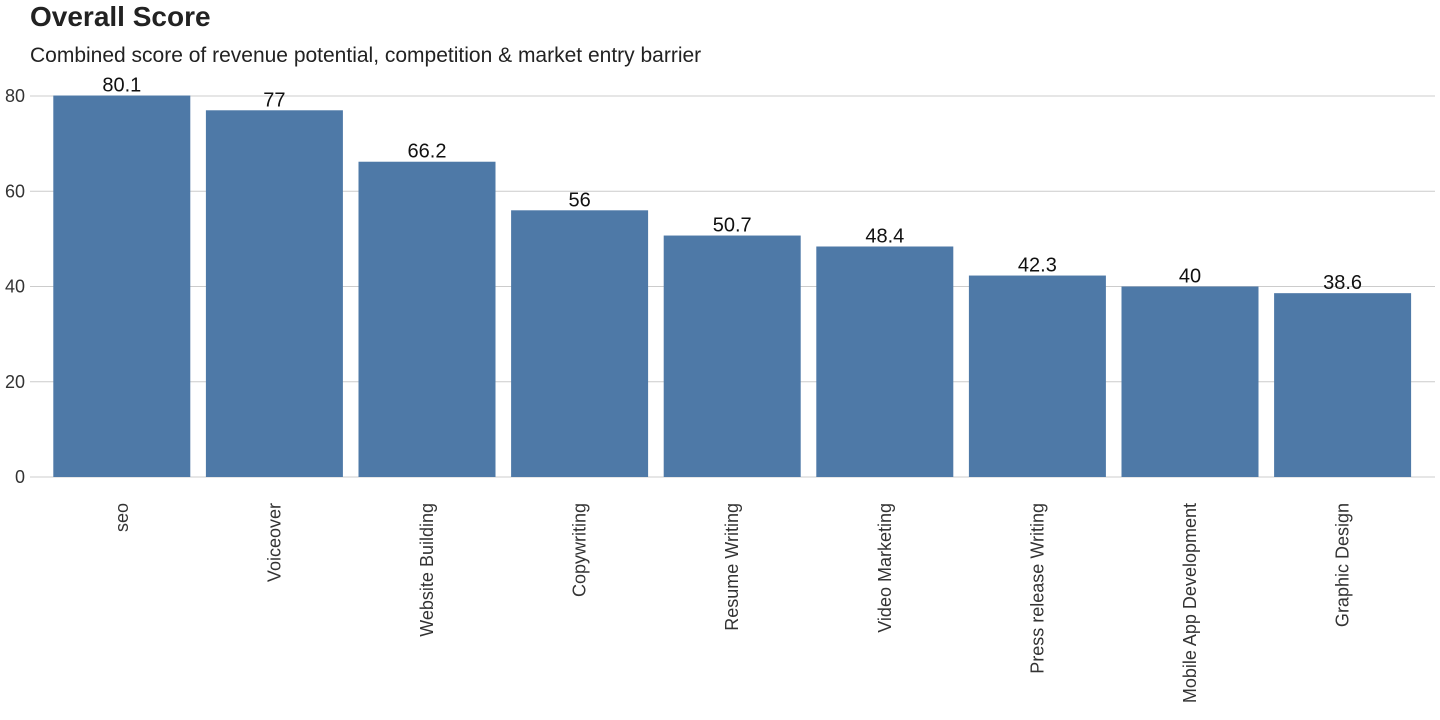 The width and height of the screenshot is (1440, 720). Describe the element at coordinates (122, 517) in the screenshot. I see `x-tick-label: seo` at that location.